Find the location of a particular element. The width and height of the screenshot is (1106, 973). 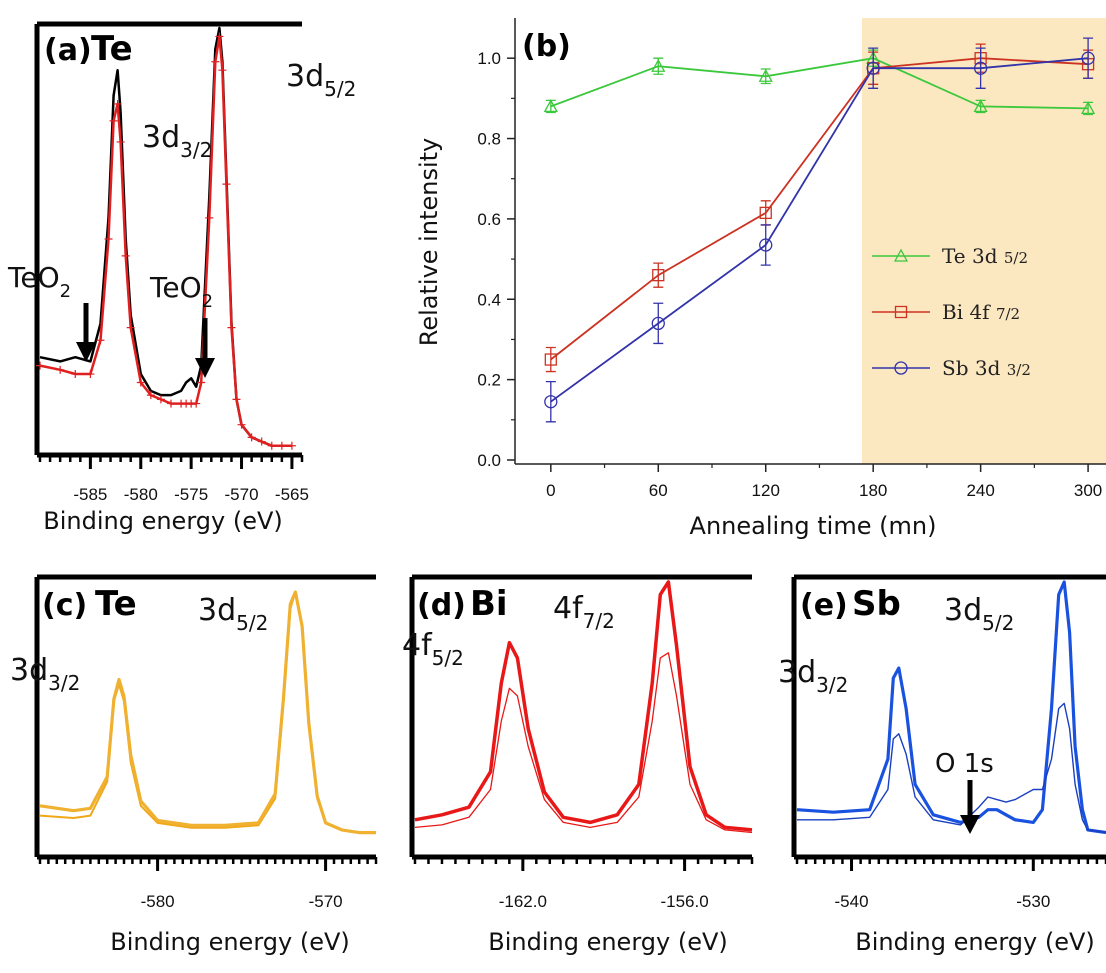

x-tick-label: 0 is located at coordinates (550, 490).